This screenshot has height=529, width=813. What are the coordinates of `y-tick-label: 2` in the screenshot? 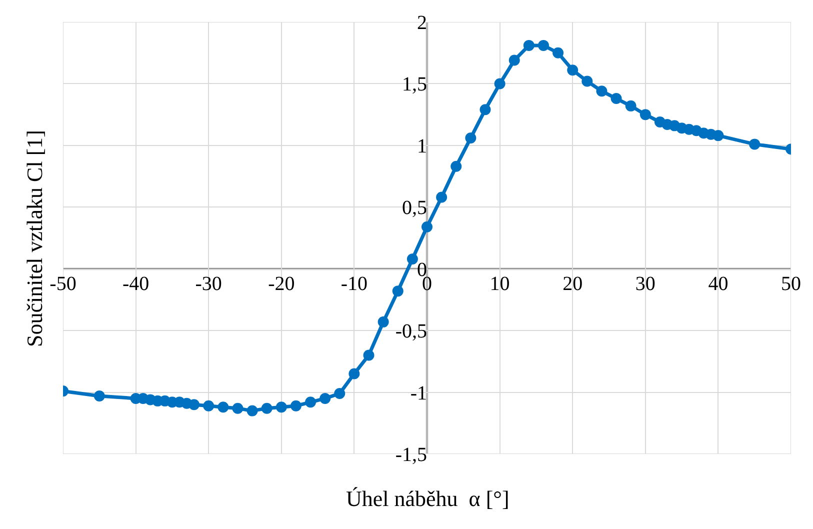 It's located at (422, 23).